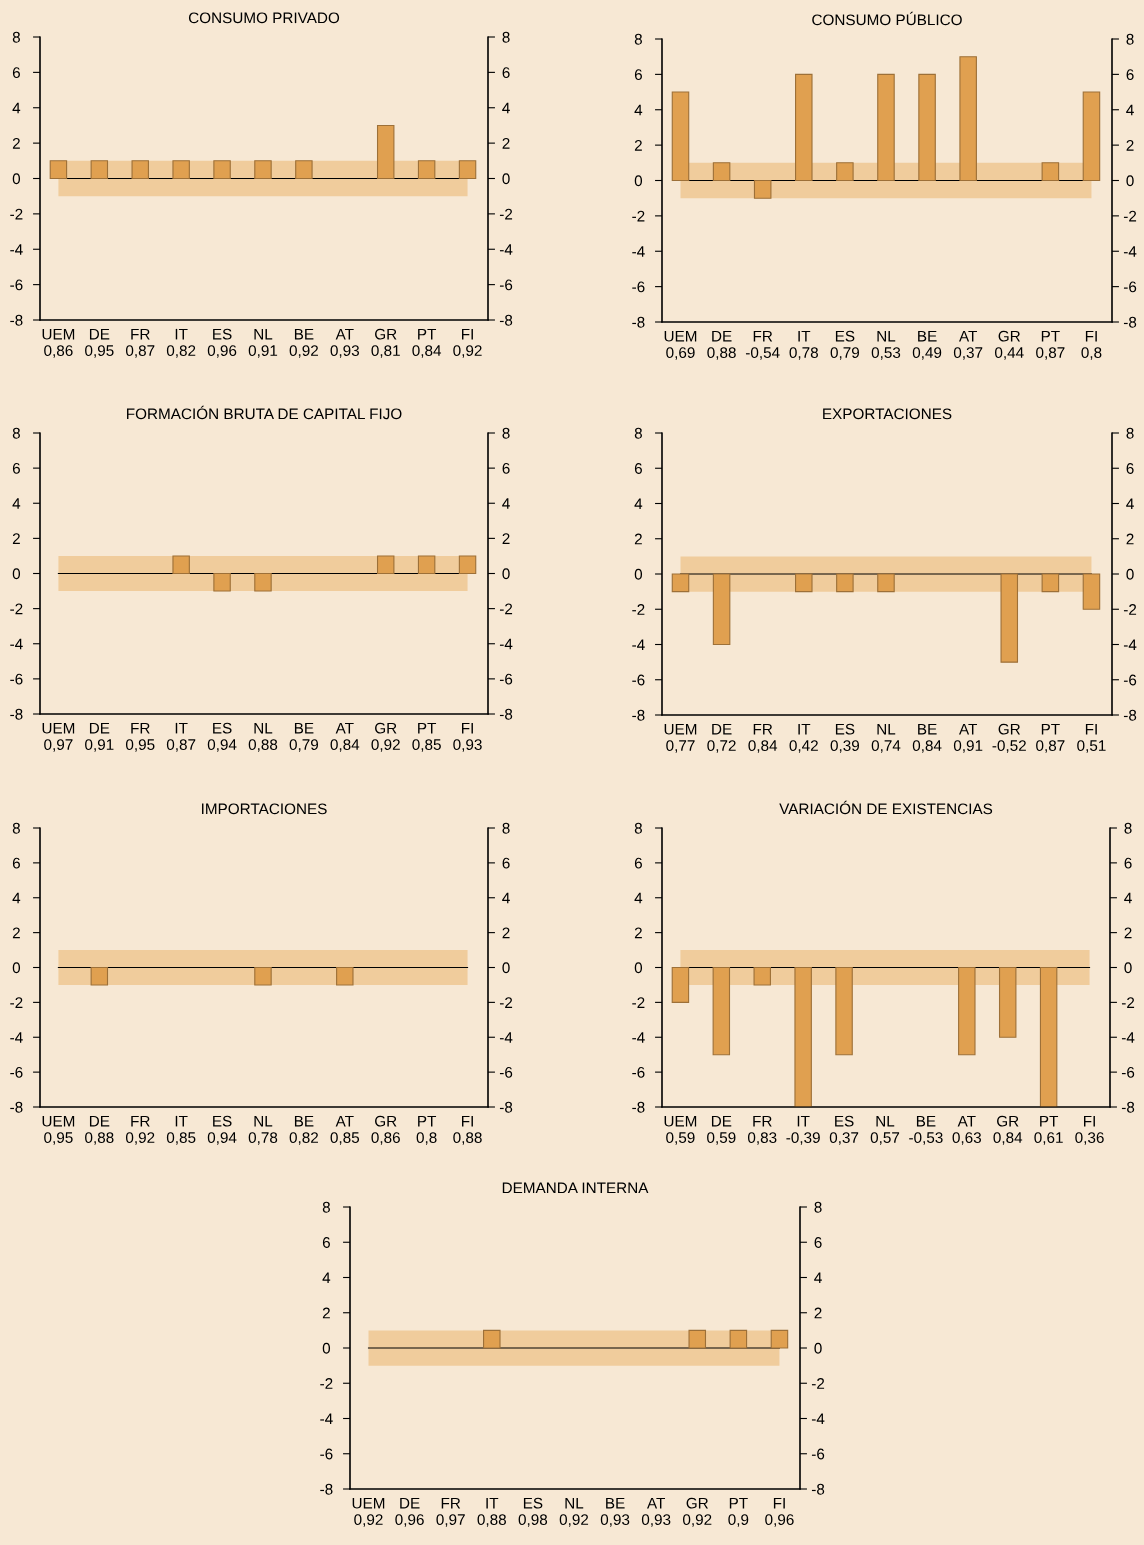  What do you see at coordinates (738, 1512) in the screenshot?
I see `x-tick-label: PT 0,9` at bounding box center [738, 1512].